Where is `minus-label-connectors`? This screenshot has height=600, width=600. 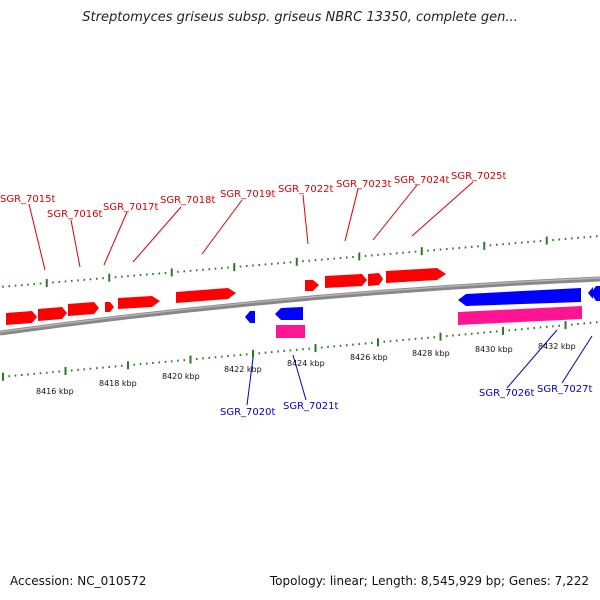 minus-label-connectors is located at coordinates (419, 367).